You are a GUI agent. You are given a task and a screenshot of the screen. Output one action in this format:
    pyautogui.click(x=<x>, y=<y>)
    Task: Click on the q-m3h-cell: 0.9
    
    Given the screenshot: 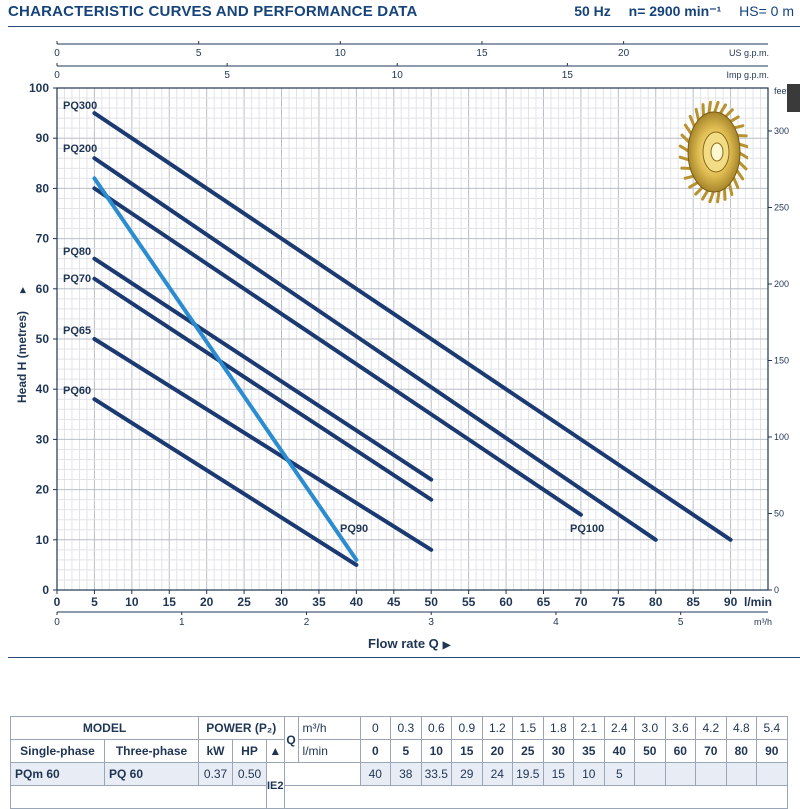 What is the action you would take?
    pyautogui.click(x=467, y=728)
    